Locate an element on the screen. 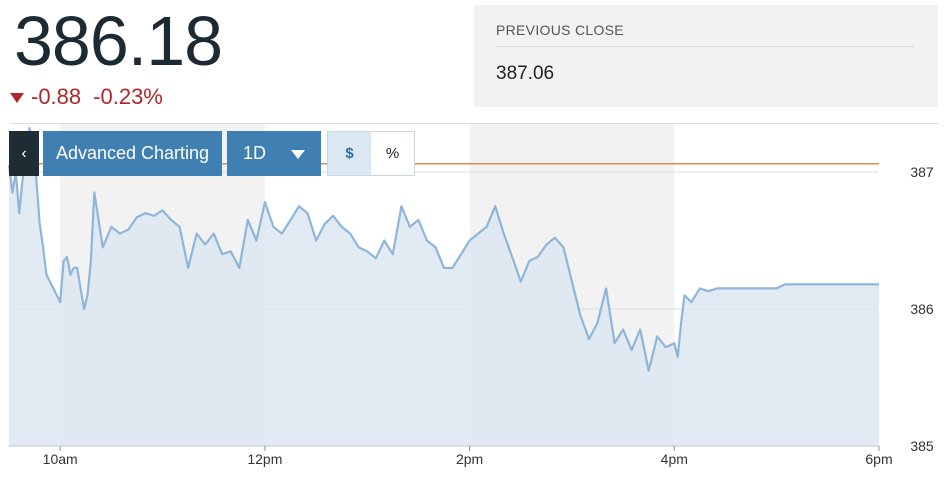  value-mode-toggle: $ % is located at coordinates (371, 153).